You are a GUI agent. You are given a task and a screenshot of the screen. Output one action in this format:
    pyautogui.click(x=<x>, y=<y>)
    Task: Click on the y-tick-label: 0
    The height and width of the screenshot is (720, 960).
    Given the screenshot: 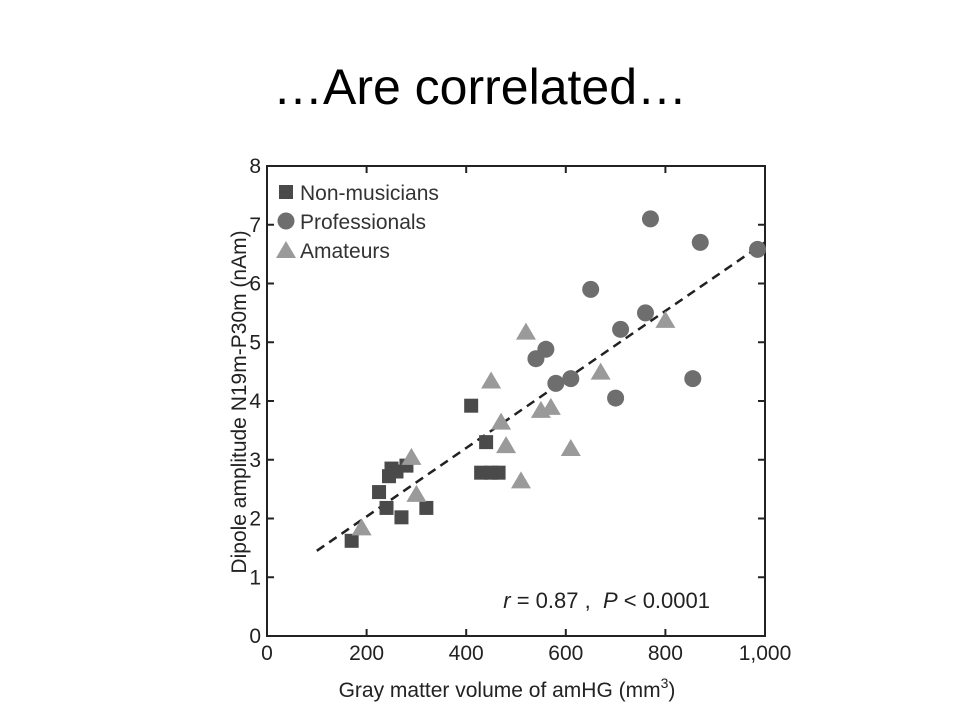 What is the action you would take?
    pyautogui.click(x=255, y=636)
    